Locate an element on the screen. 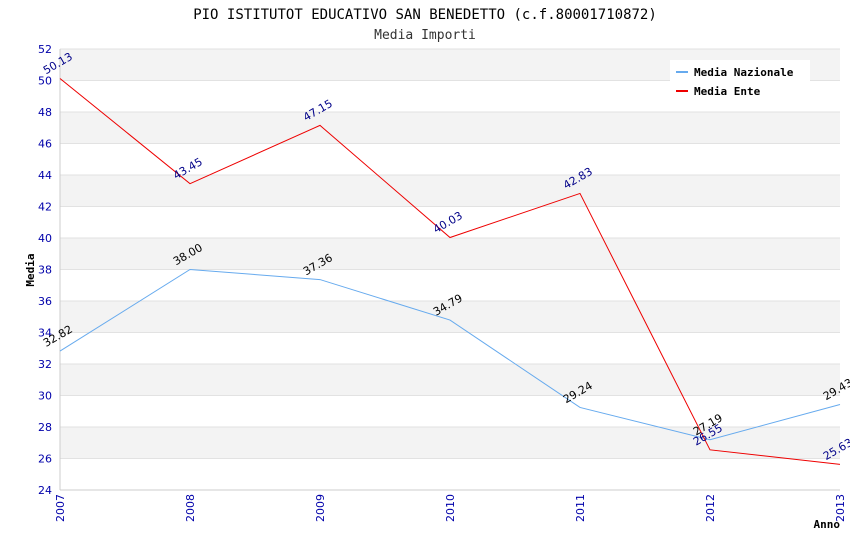 The image size is (850, 550). y-tick-label: 52 is located at coordinates (45, 49).